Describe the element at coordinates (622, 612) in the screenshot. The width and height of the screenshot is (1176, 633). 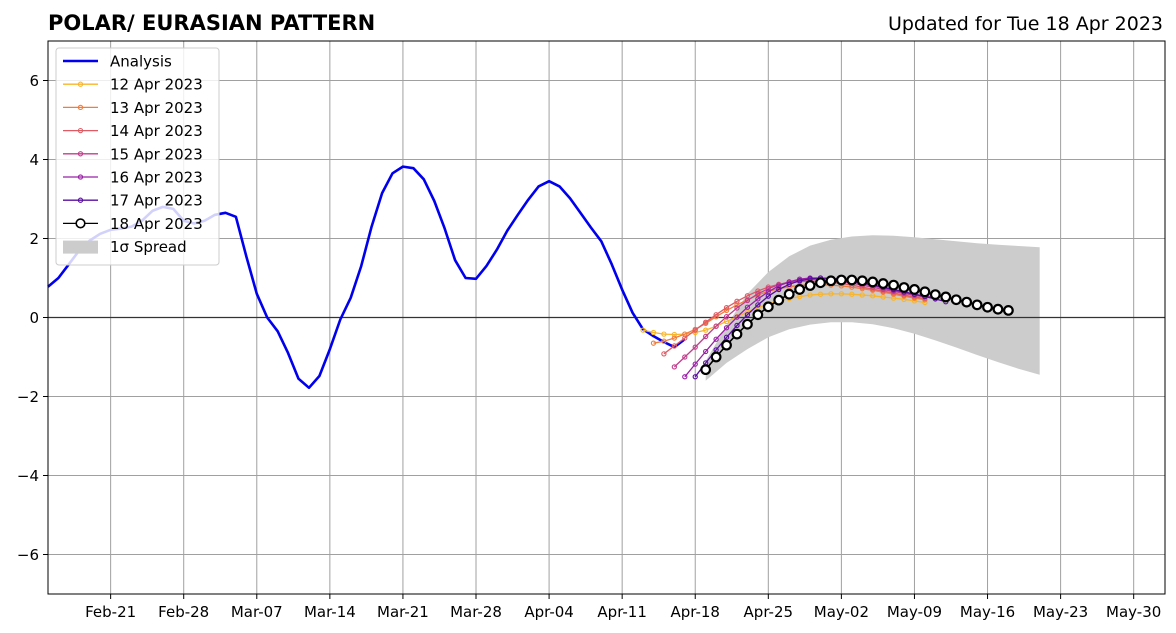
I see `x-tick-label: Apr-11` at that location.